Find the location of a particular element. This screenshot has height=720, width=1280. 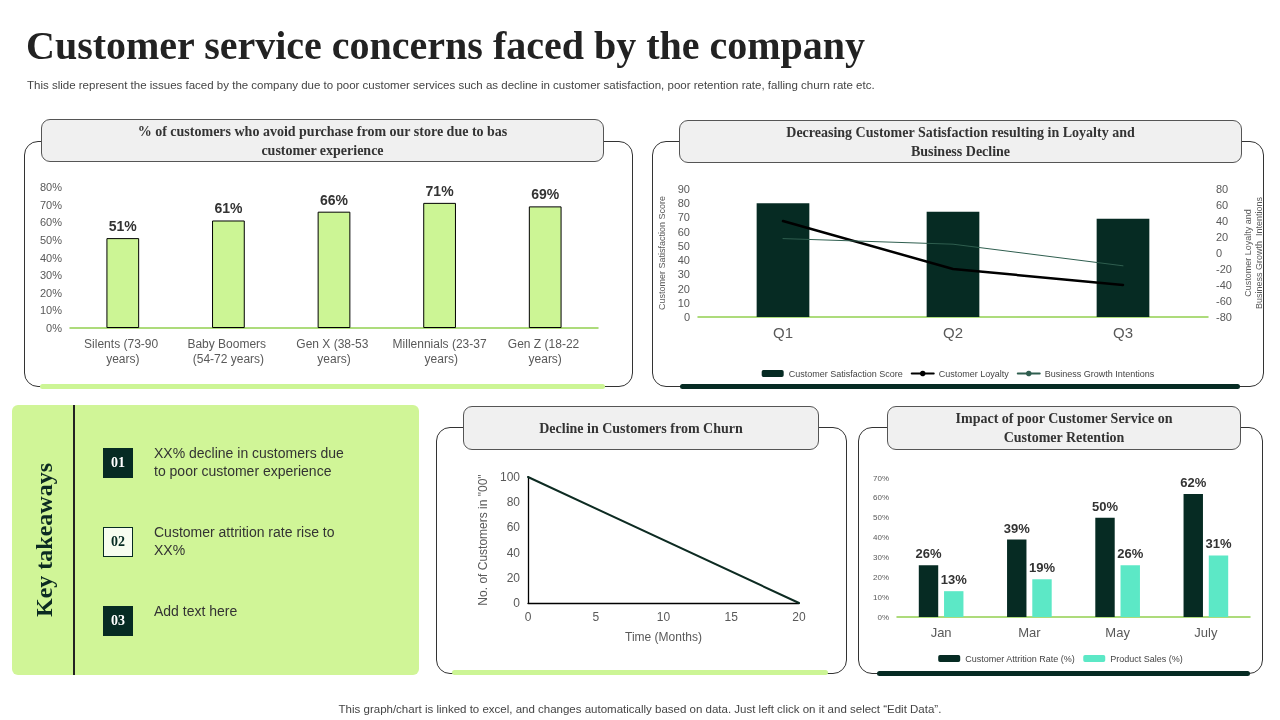

data-label: 31% is located at coordinates (1218, 544).